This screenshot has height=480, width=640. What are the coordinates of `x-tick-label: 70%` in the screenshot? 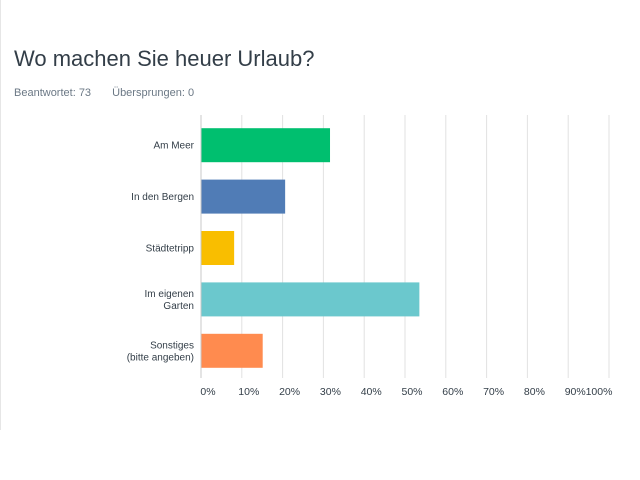 It's located at (493, 392).